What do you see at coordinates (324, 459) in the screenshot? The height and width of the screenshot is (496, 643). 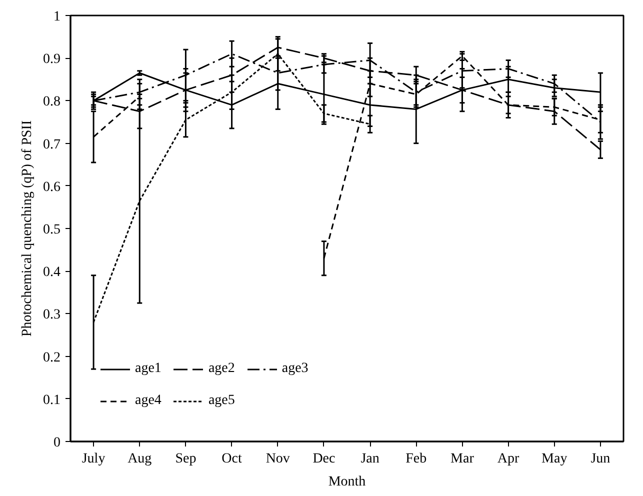 I see `x-tick-label: Dec` at bounding box center [324, 459].